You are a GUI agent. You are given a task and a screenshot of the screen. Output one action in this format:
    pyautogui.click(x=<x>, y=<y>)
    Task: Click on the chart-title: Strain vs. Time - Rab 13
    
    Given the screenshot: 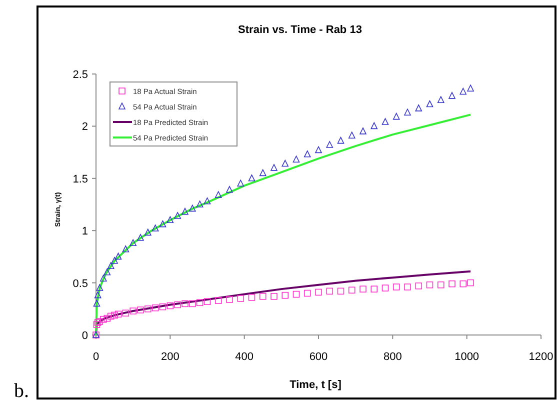 What is the action you would take?
    pyautogui.click(x=300, y=30)
    